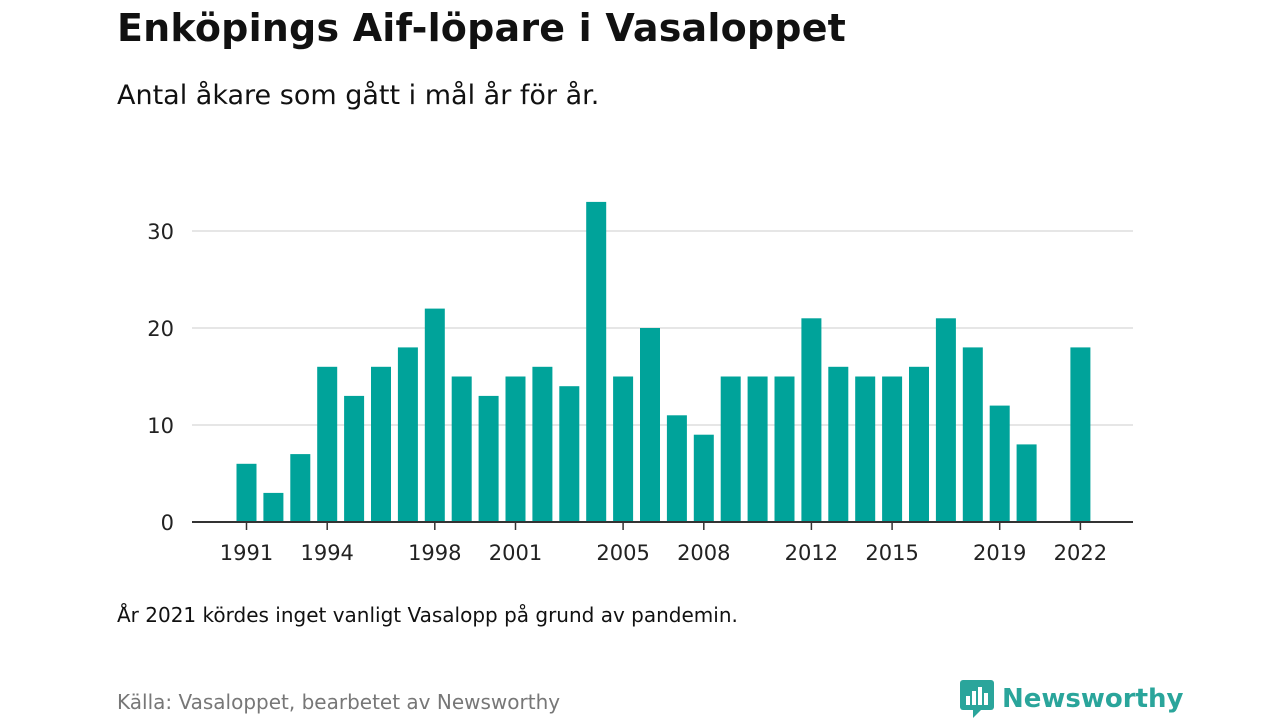  I want to click on x-tick-label: 1998, so click(434, 553).